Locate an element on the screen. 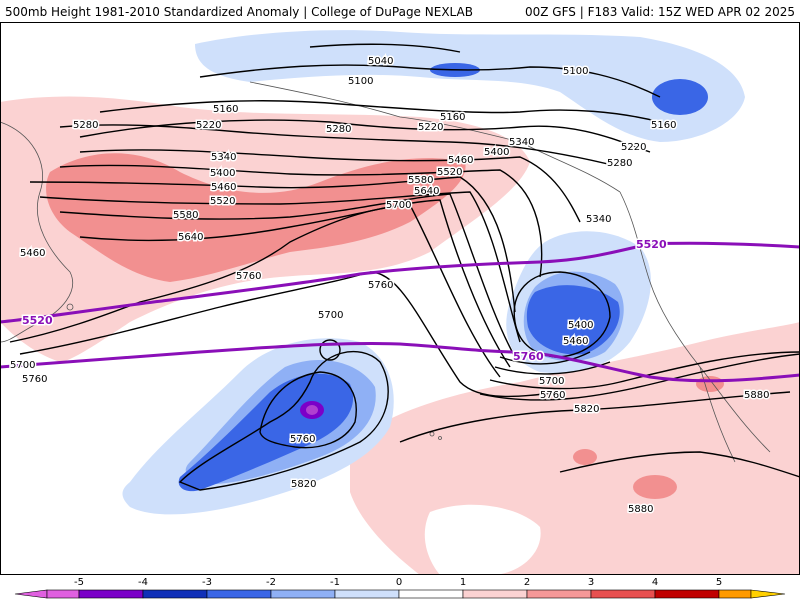  colorbar-segments is located at coordinates (400, 594).